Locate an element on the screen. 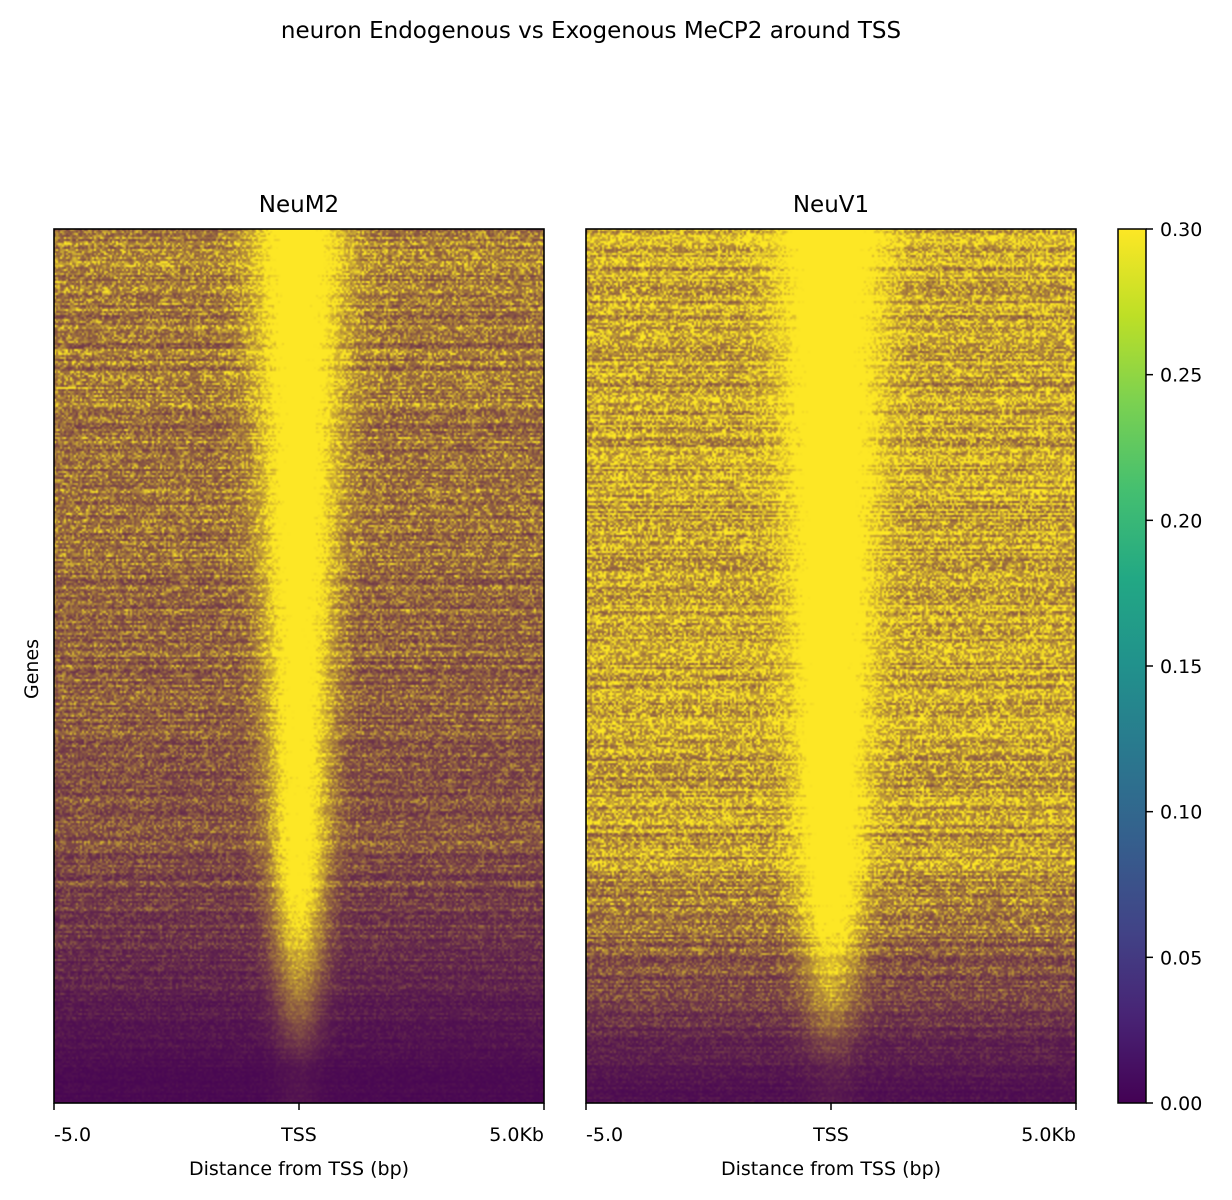 This screenshot has height=1200, width=1232. y-axis-label: Genes is located at coordinates (32, 669).